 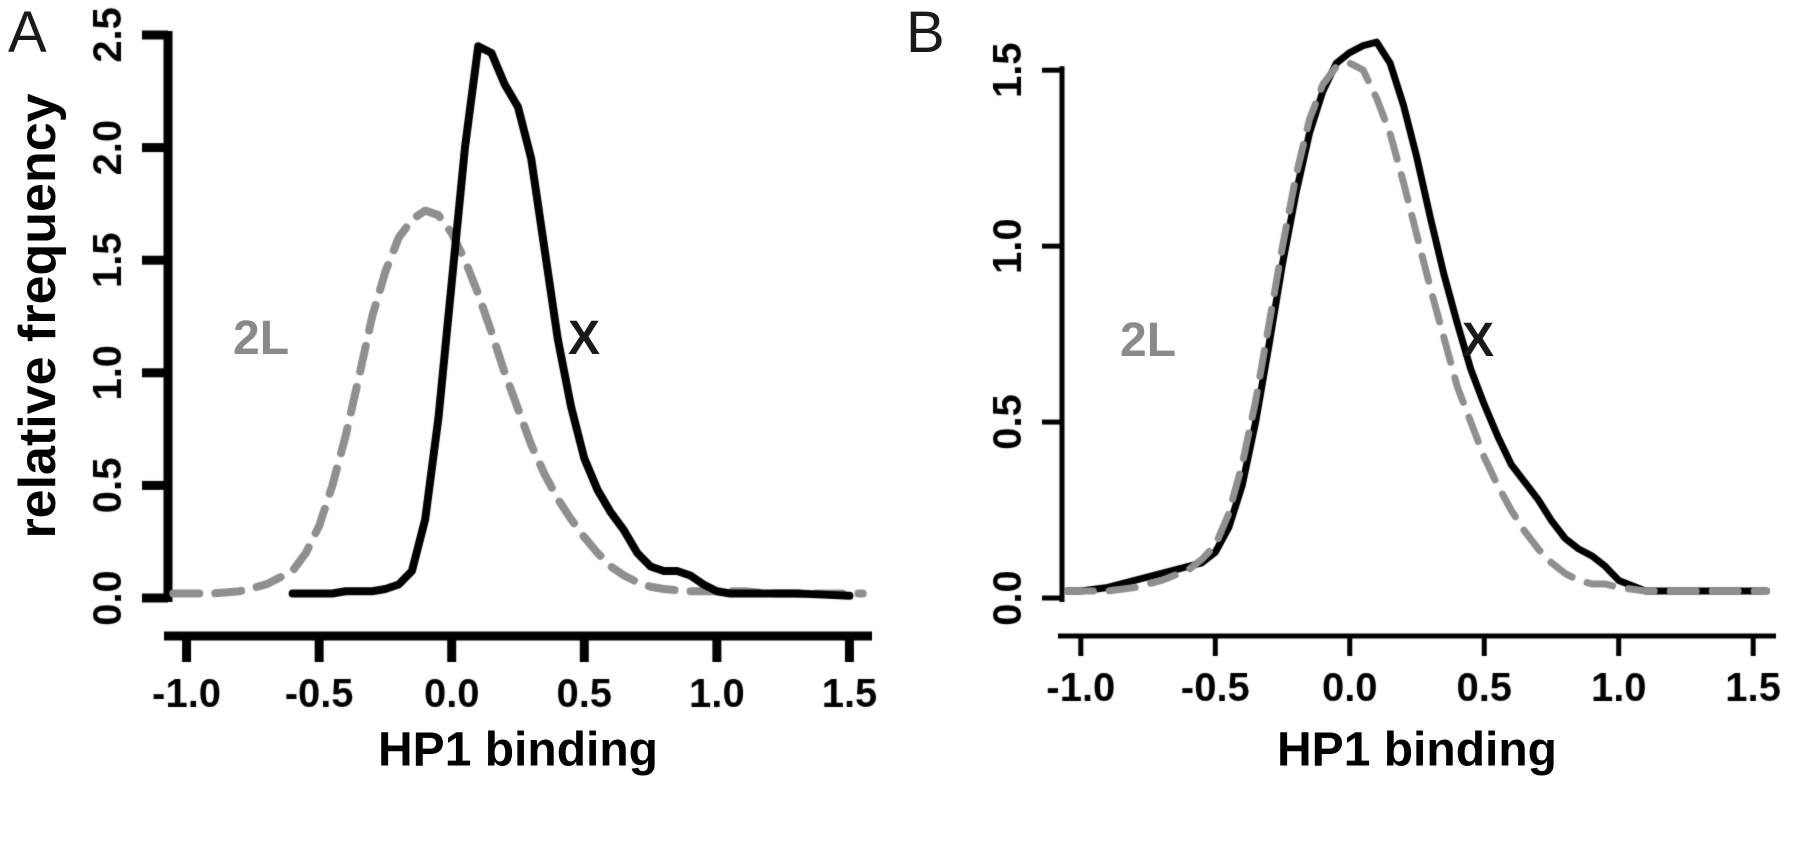 I want to click on panel-a-xlabel: HP1 binding, so click(x=518, y=750).